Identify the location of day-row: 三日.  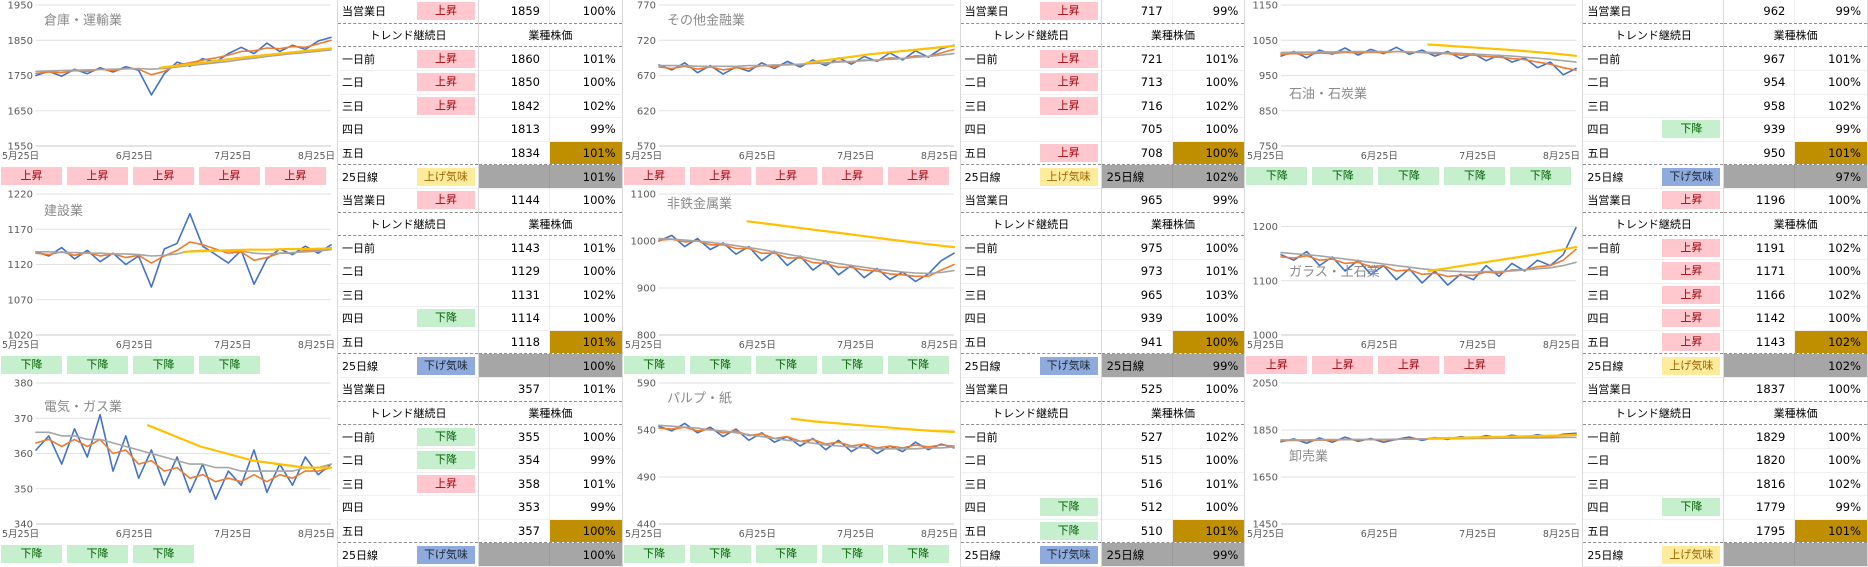
(1653, 485).